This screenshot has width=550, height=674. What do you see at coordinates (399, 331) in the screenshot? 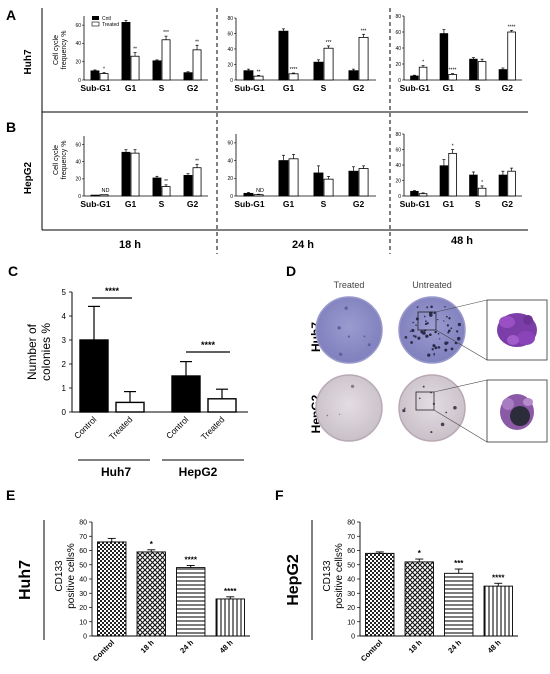
I see `colony-dots-huh7` at bounding box center [399, 331].